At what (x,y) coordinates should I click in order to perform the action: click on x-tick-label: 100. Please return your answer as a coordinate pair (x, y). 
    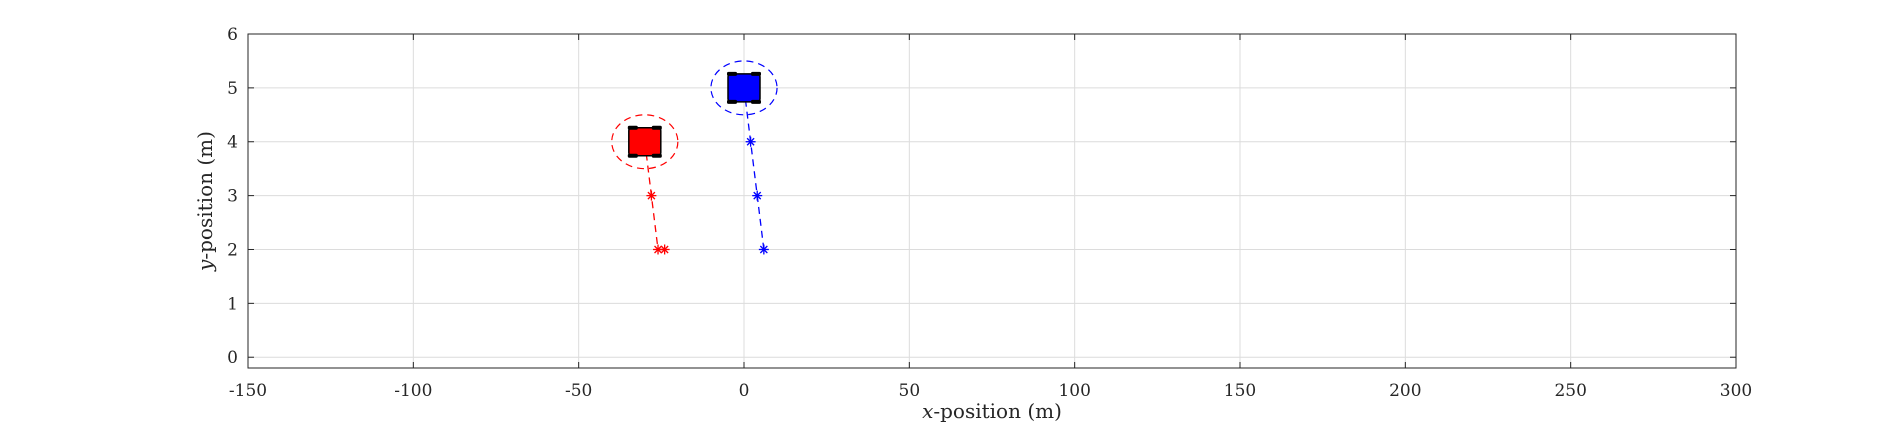
    Looking at the image, I should click on (1074, 391).